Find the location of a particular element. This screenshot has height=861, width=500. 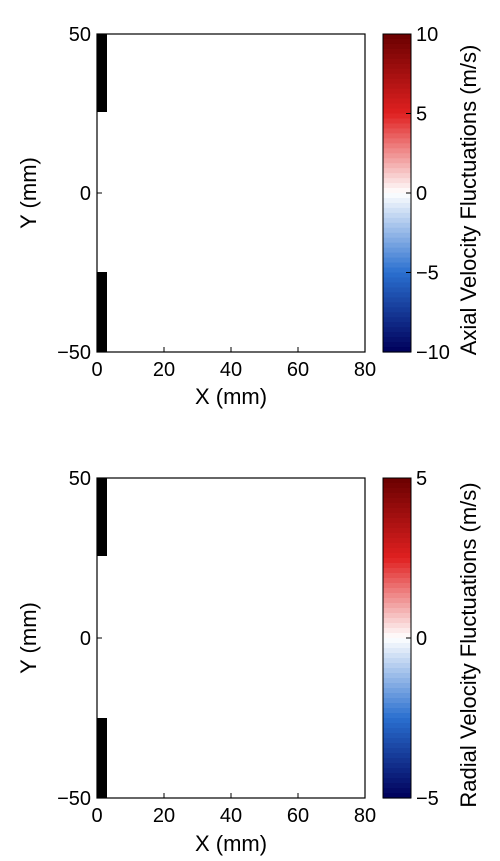

x-axis-label-radial: X (mm) is located at coordinates (231, 843).